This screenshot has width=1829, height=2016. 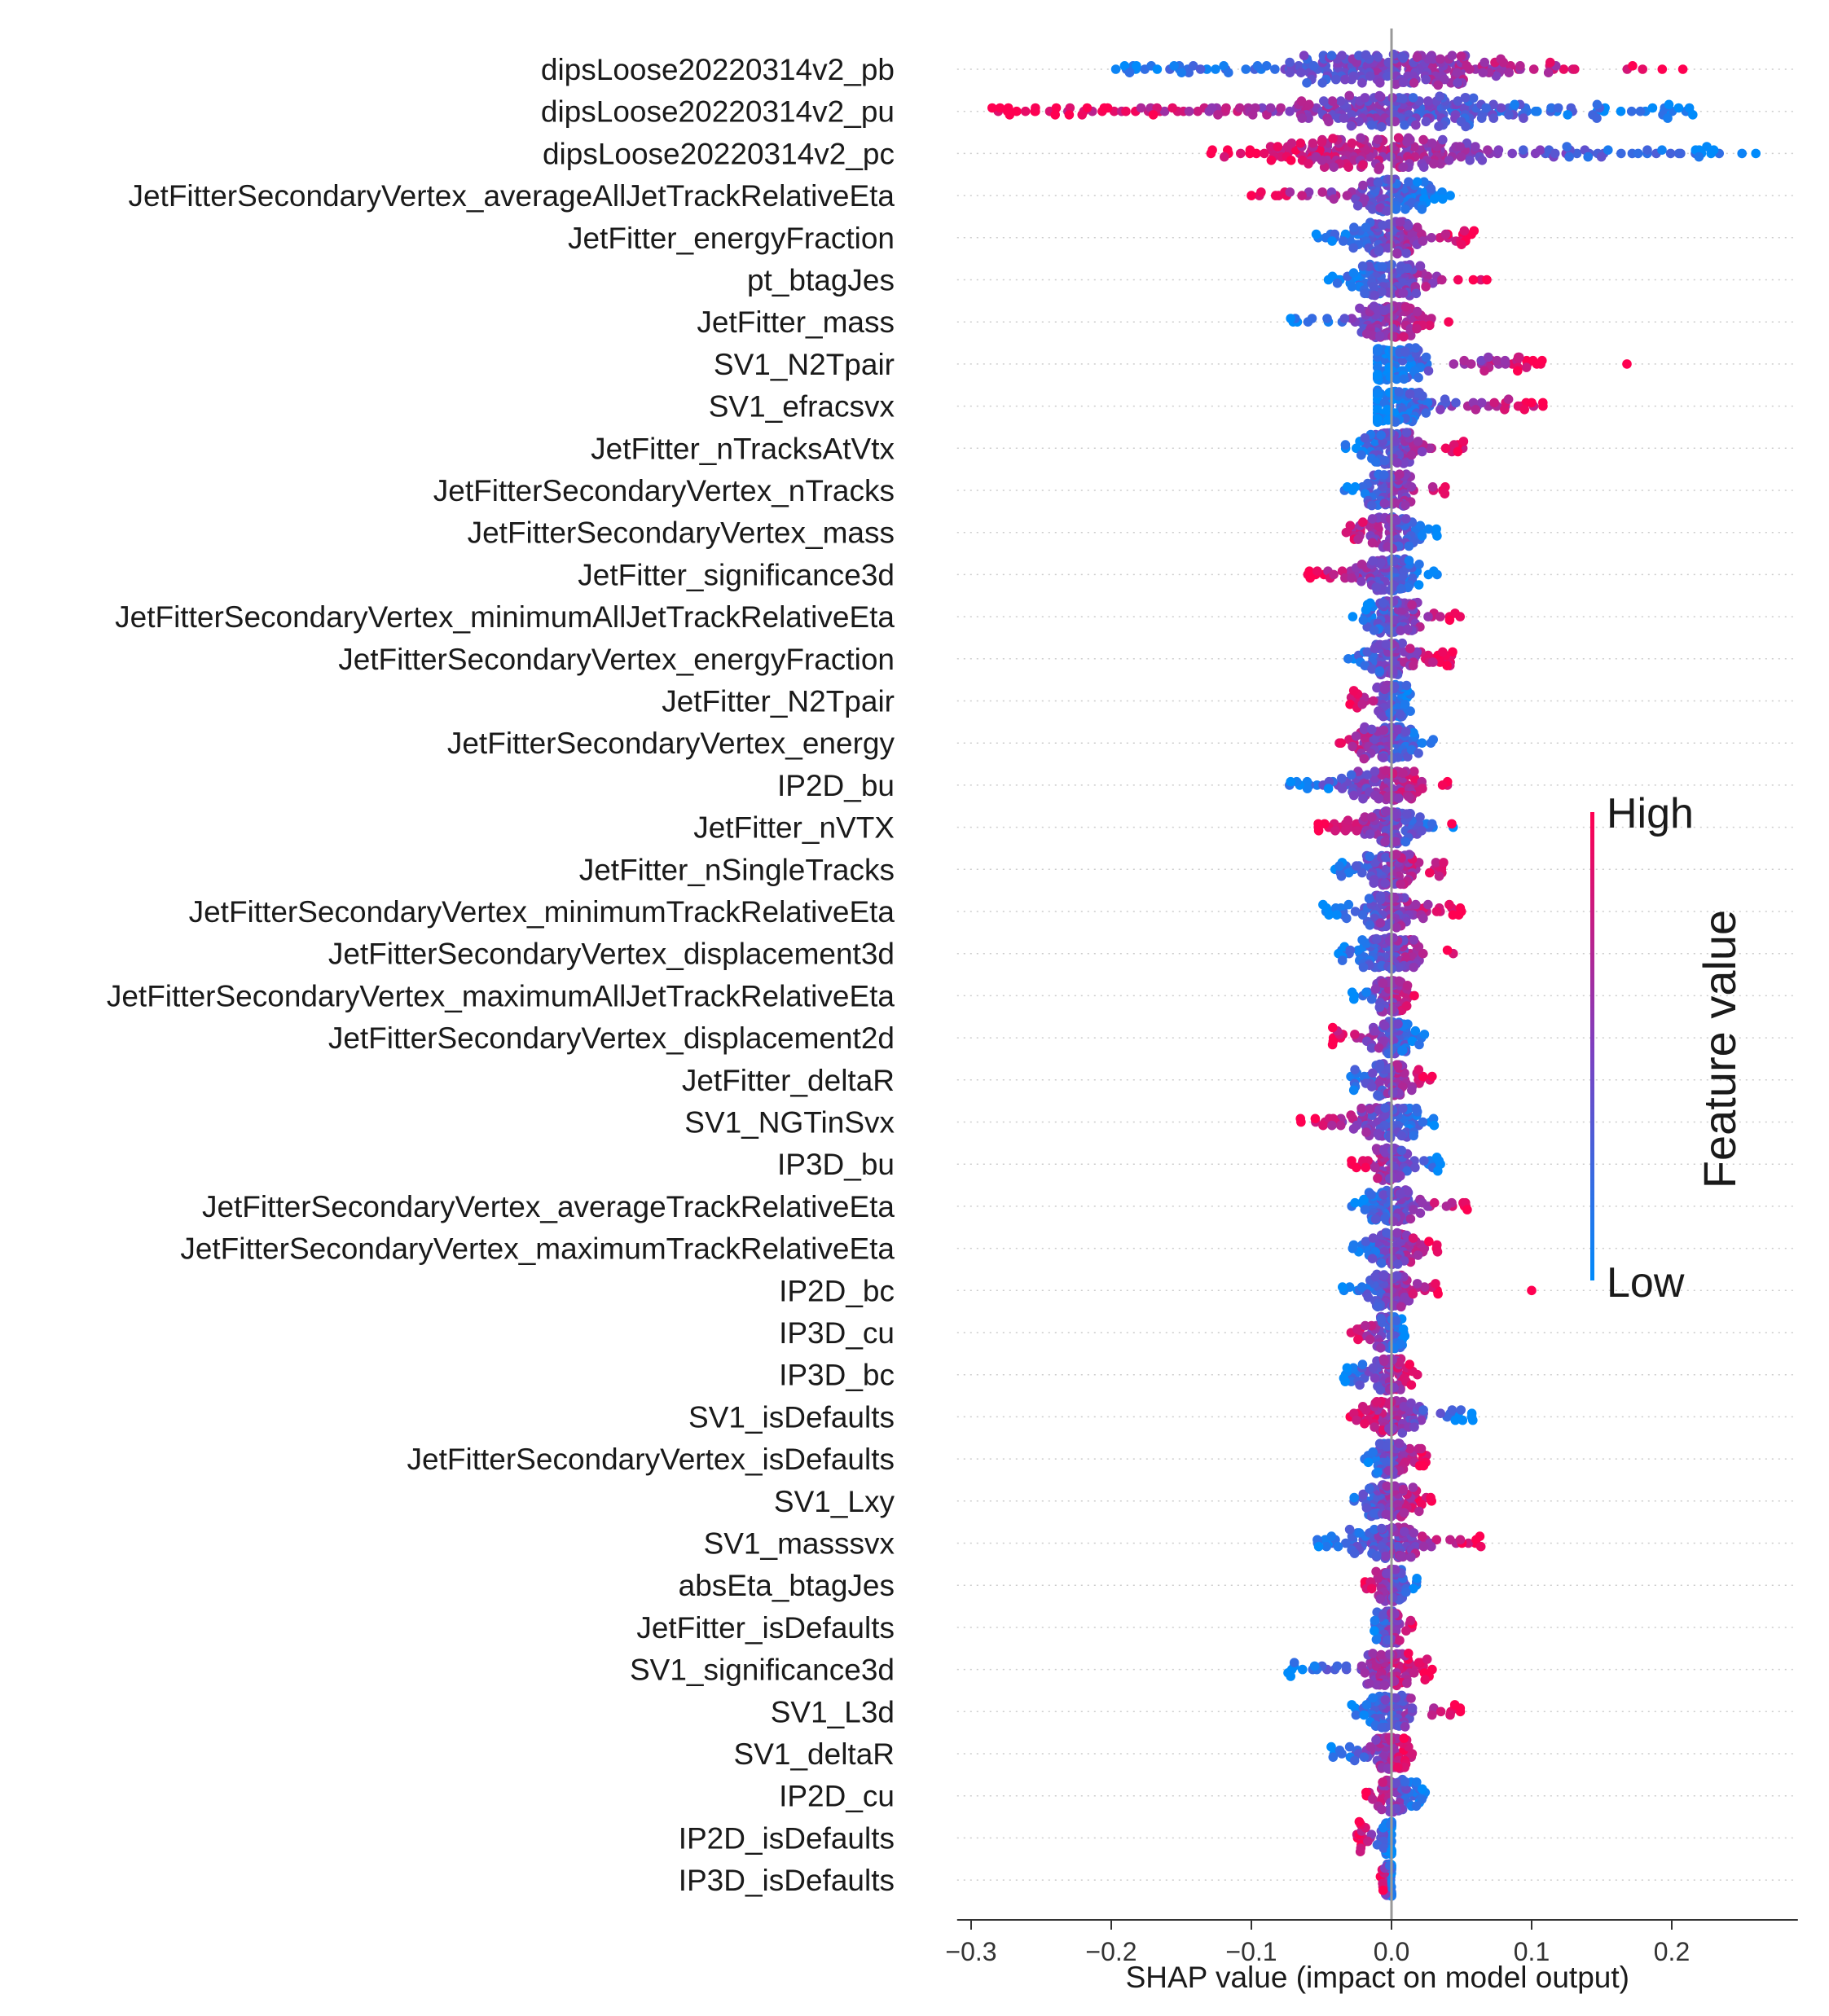 What do you see at coordinates (1650, 813) in the screenshot?
I see `colorbar-high-label: High` at bounding box center [1650, 813].